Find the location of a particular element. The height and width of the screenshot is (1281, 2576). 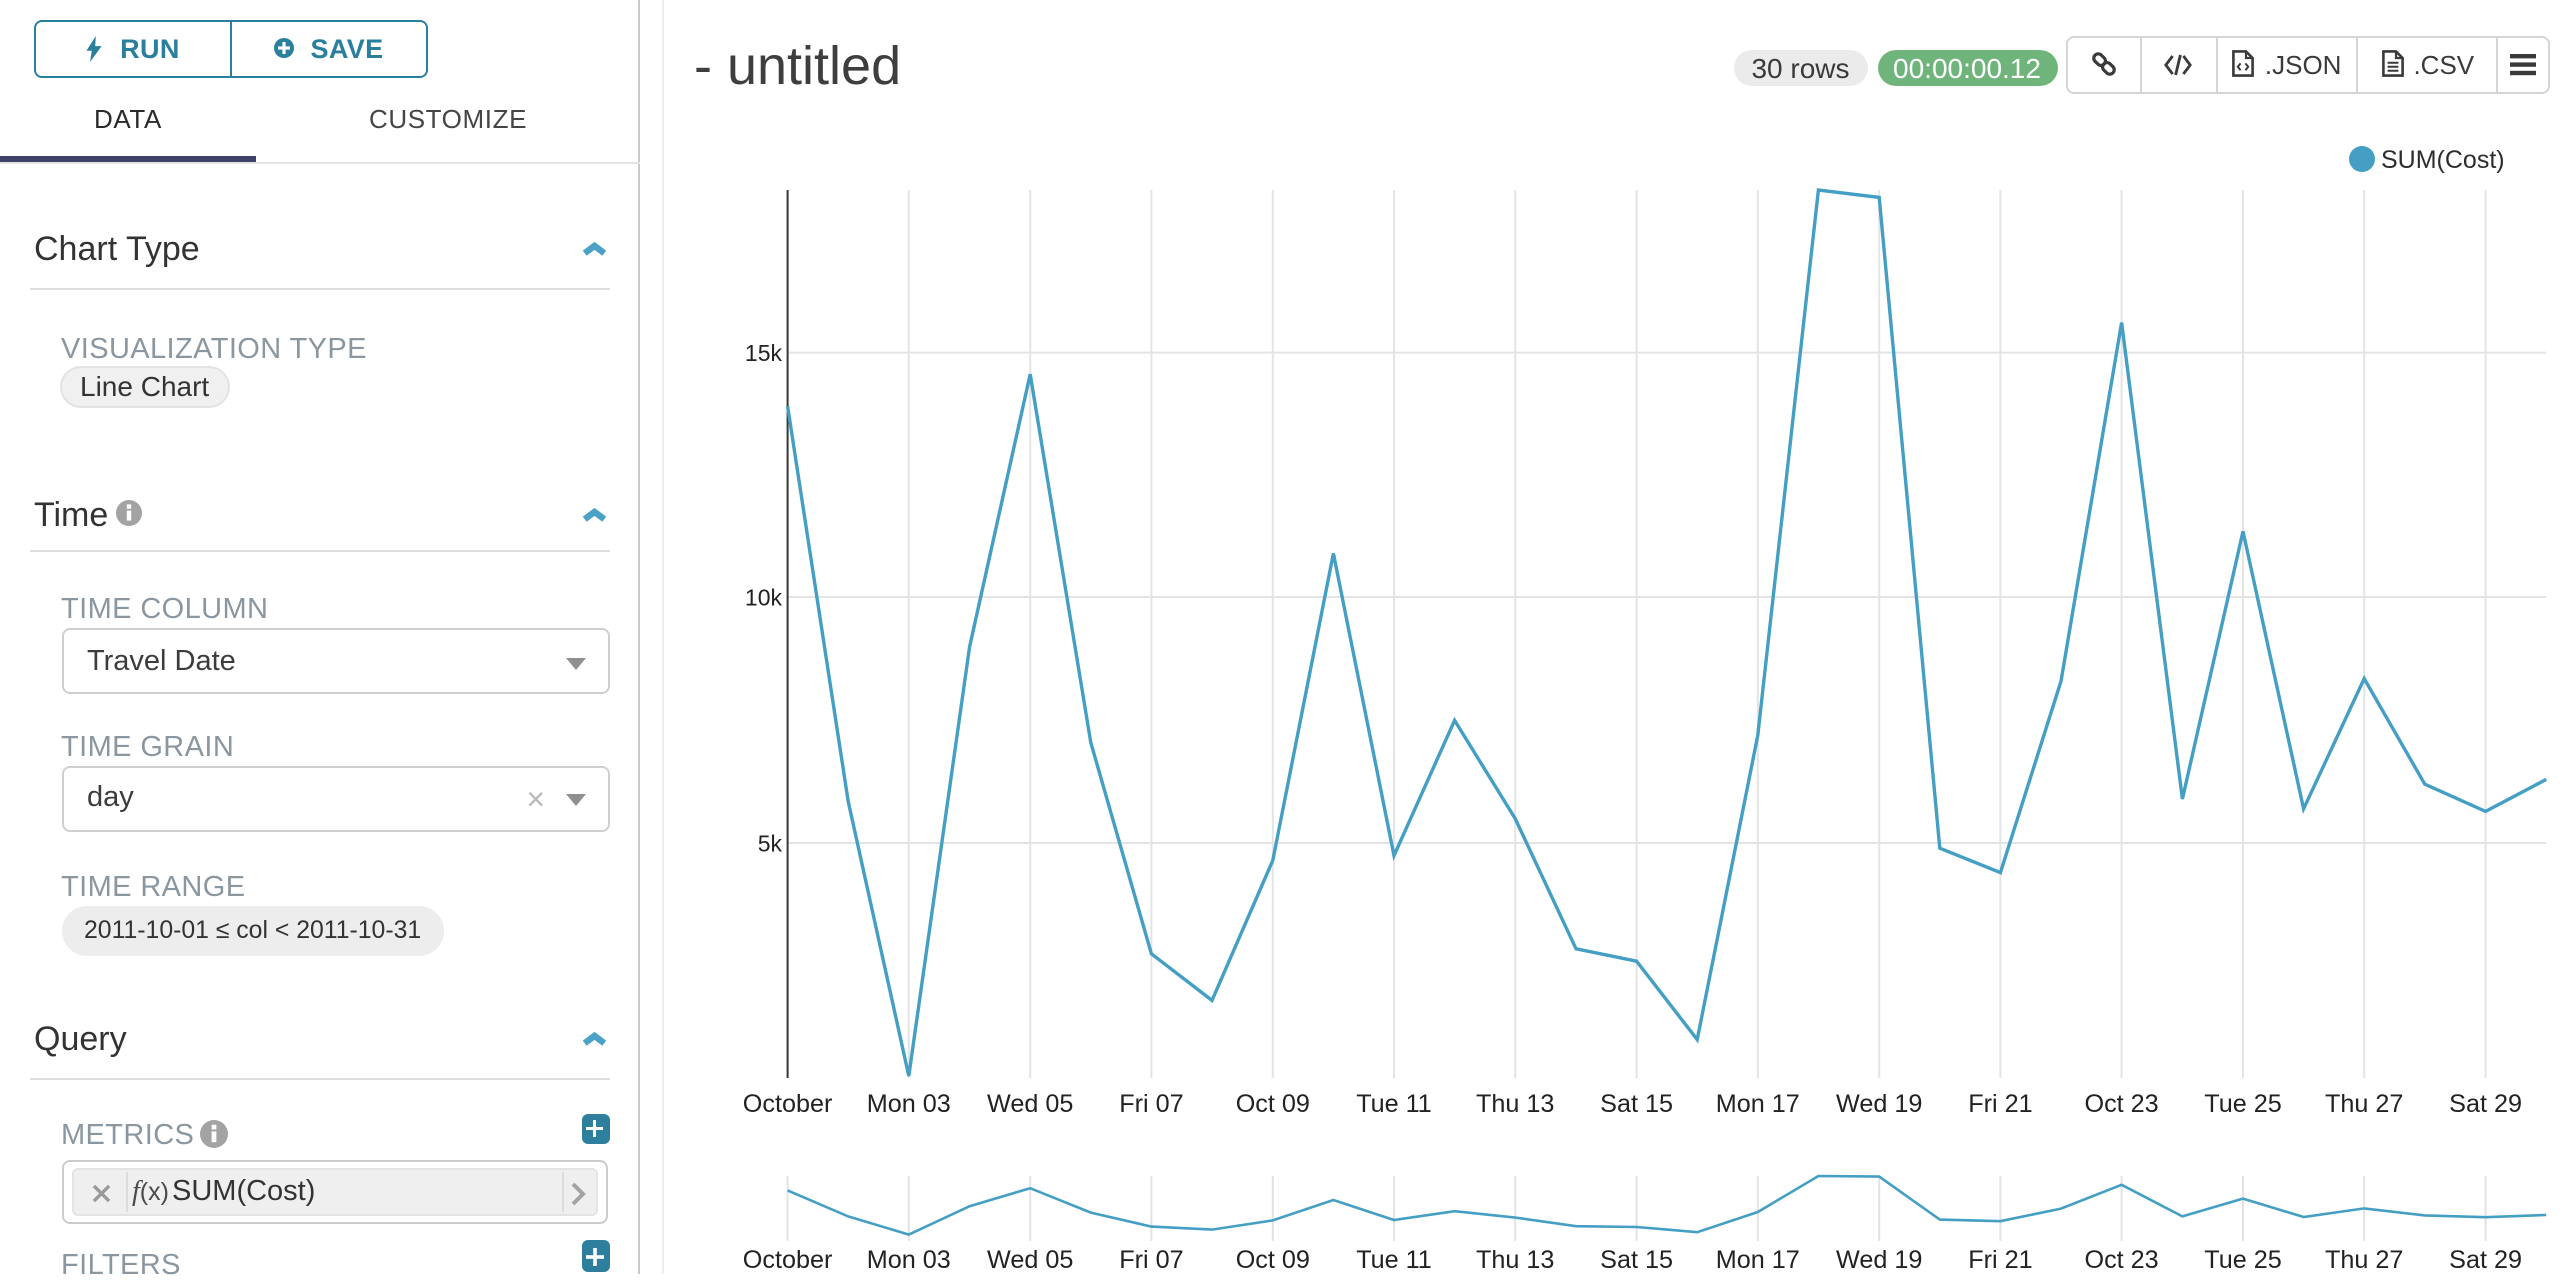

svg-text: 5k is located at coordinates (770, 843).